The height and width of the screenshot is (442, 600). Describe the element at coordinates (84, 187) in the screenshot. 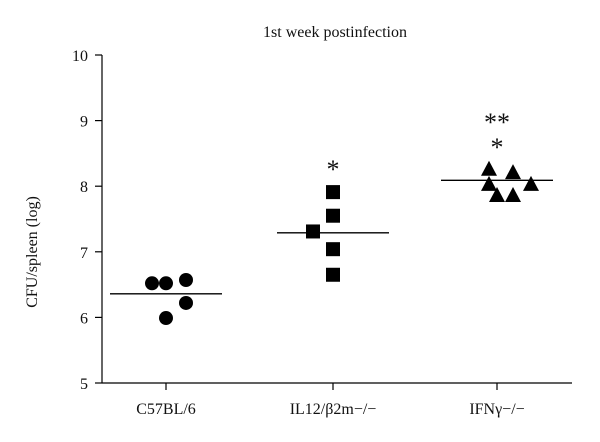

I see `y-tick-label: 8` at that location.